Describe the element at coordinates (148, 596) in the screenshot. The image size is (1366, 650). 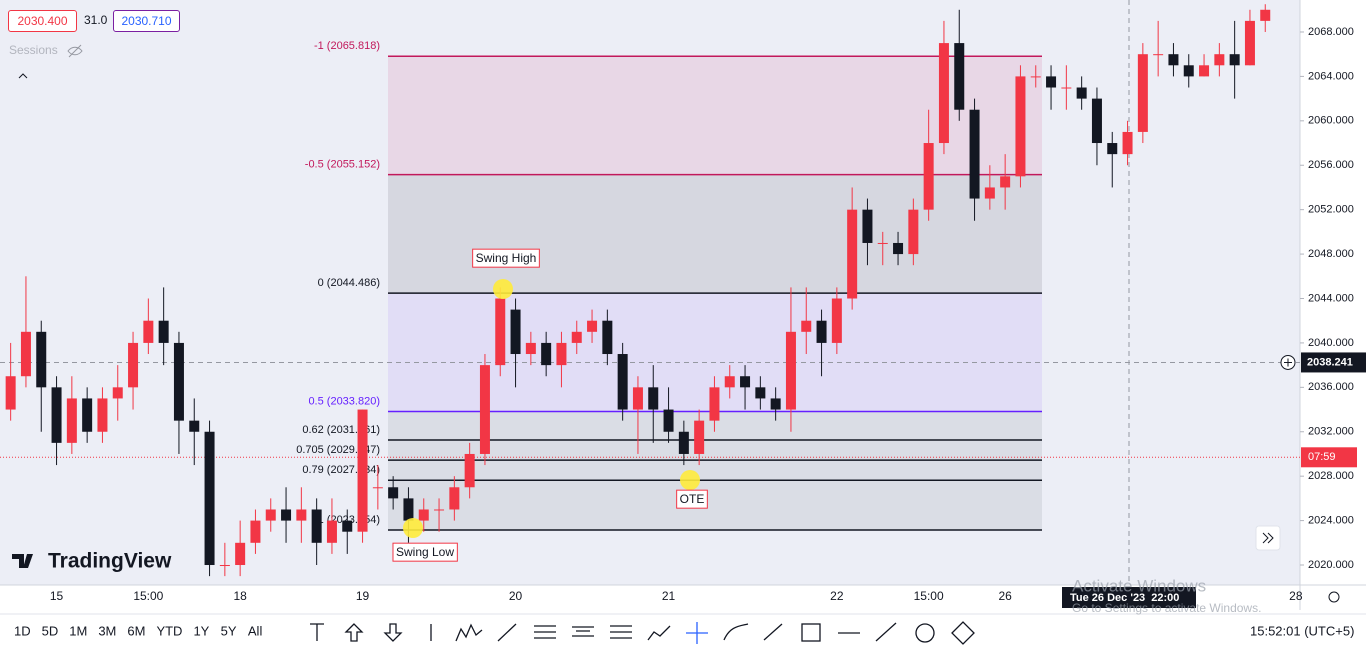
I see `x-tick-label: 15:00` at that location.